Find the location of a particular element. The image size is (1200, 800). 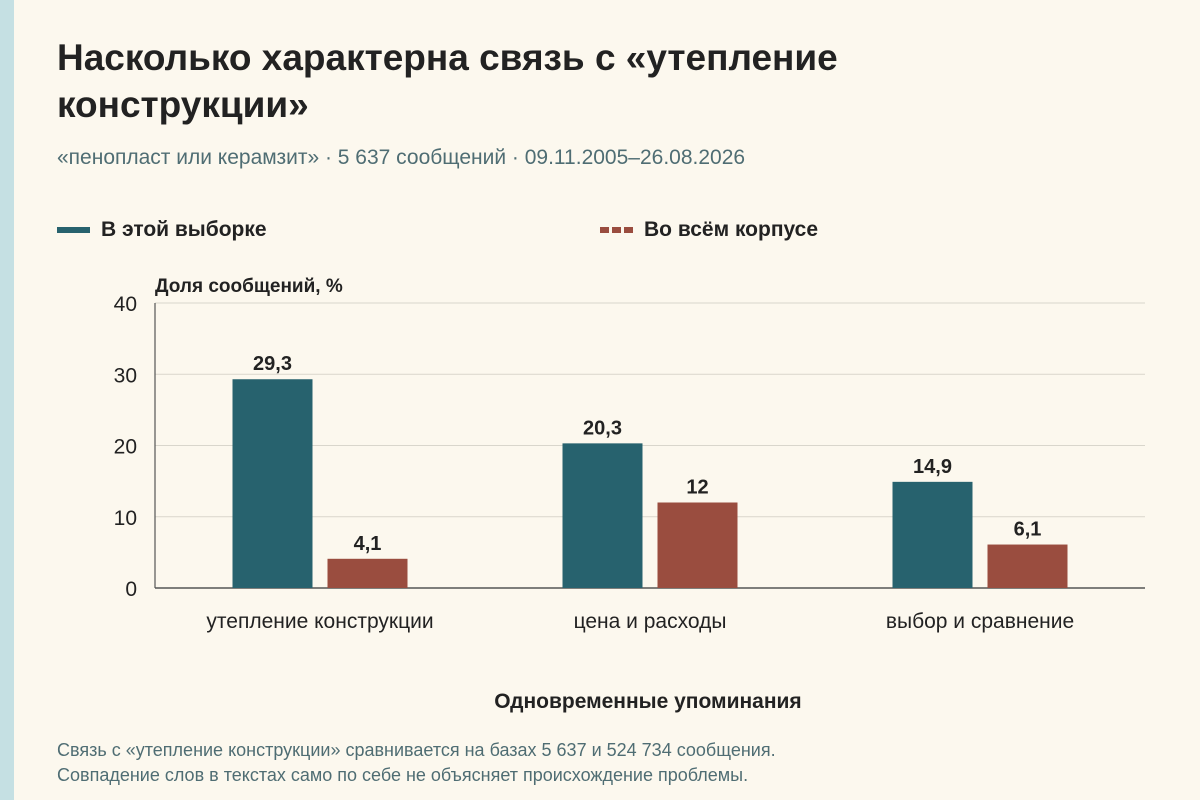

data-label: 14,9 is located at coordinates (932, 467).